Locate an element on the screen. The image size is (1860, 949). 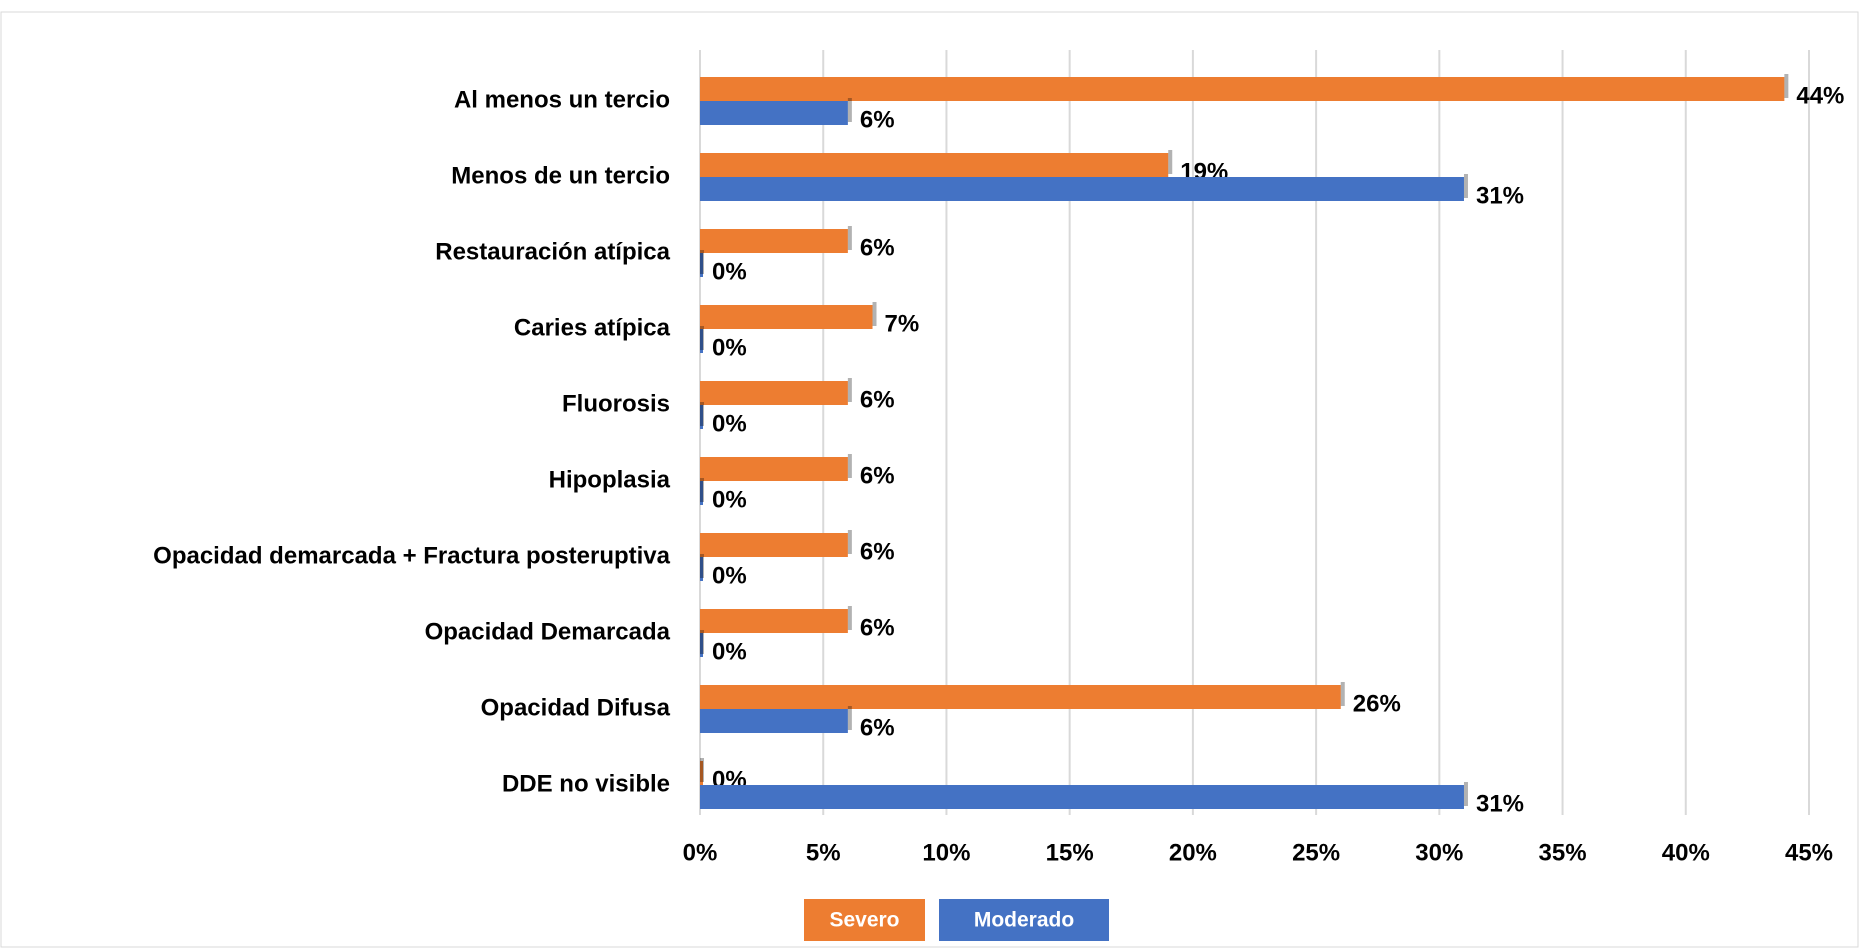
x-tick-label: 40% is located at coordinates (1686, 852).